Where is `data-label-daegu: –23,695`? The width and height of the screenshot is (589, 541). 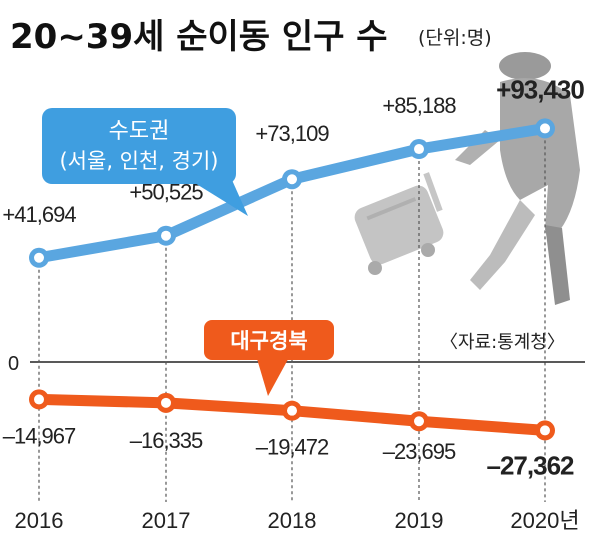
data-label-daegu: –23,695 is located at coordinates (419, 451).